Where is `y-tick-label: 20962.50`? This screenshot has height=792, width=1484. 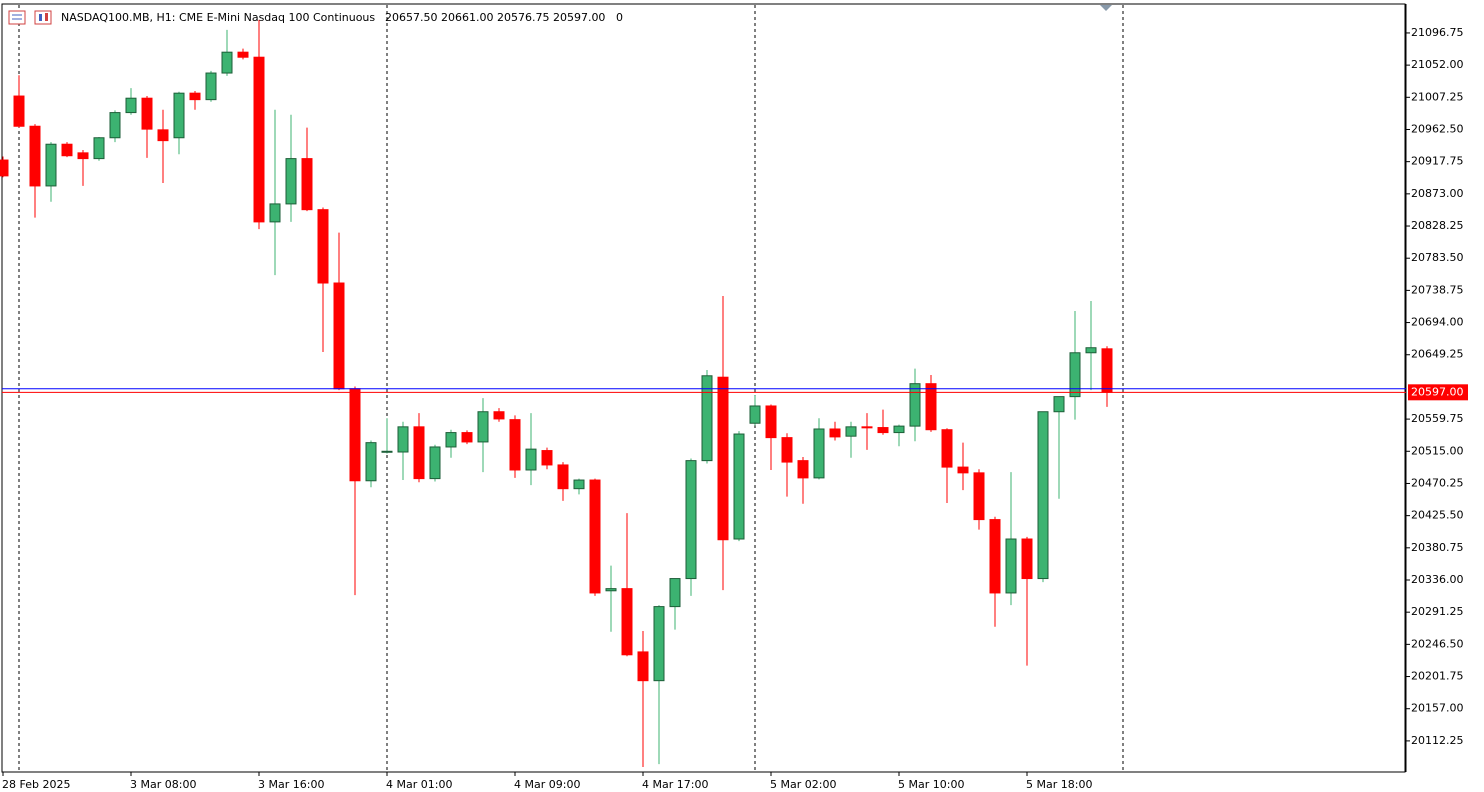
y-tick-label: 20962.50 is located at coordinates (1437, 128).